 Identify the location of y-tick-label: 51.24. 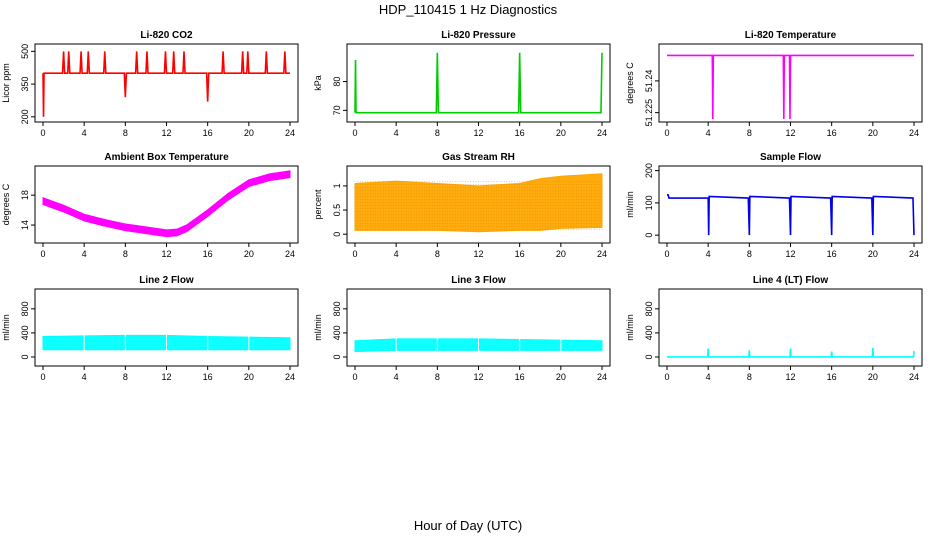
(649, 81).